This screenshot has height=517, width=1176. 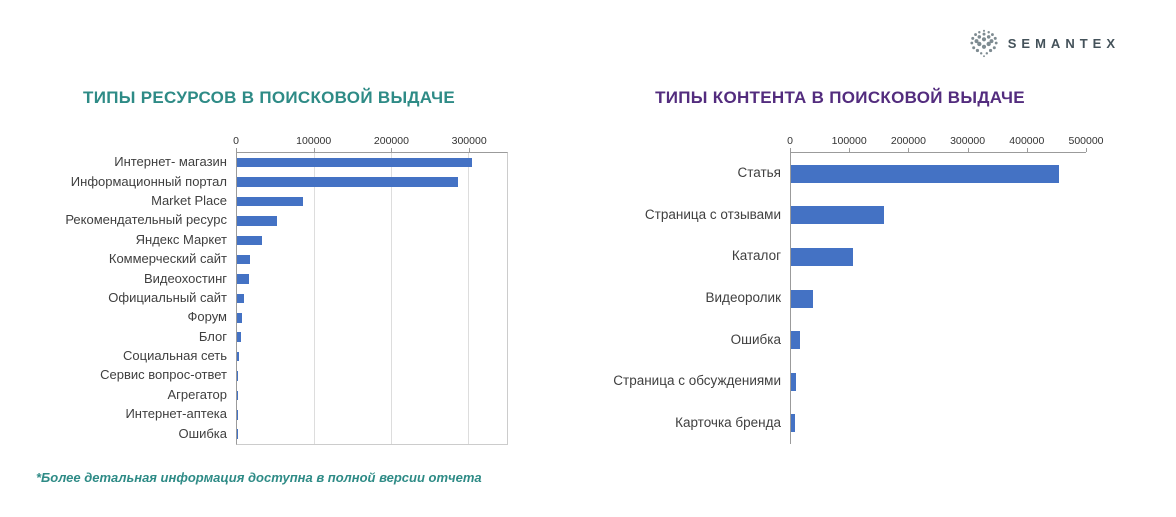 I want to click on category-label: Рекомендательный ресурс, so click(x=146, y=220).